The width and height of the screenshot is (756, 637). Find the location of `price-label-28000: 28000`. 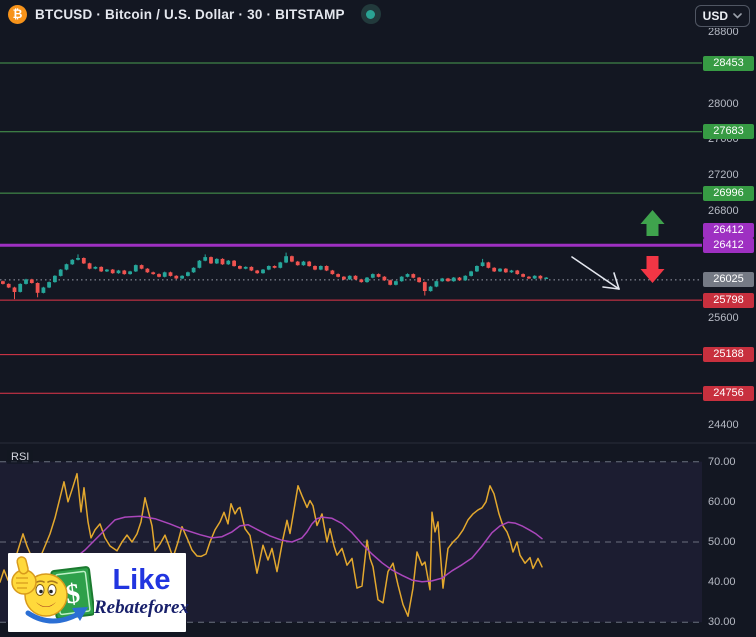

price-label-28000: 28000 is located at coordinates (723, 103).